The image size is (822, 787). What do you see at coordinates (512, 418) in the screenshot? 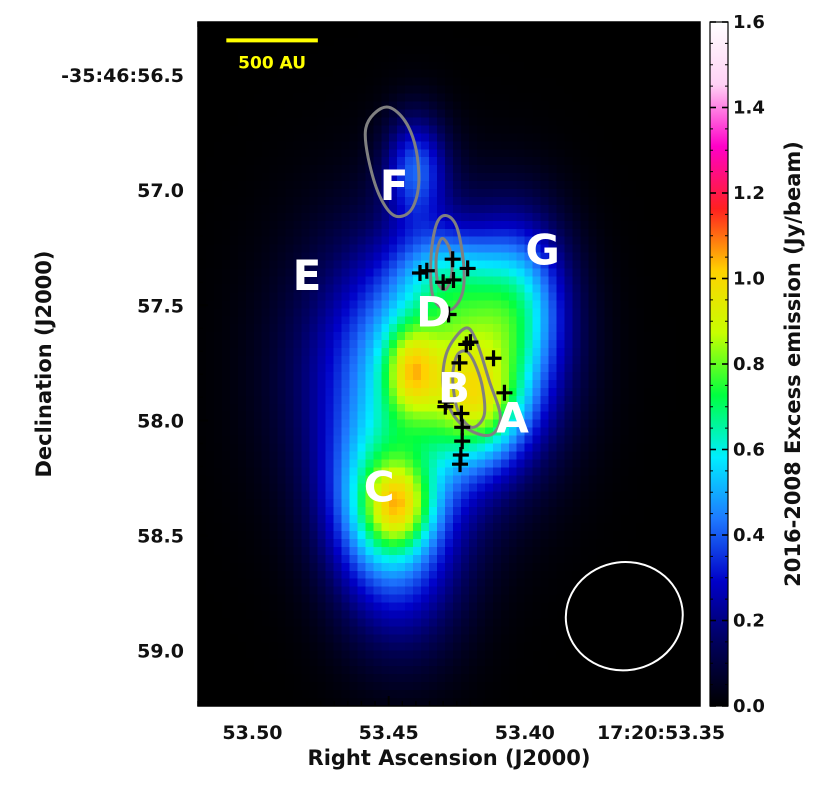
I see `source-label-a: A` at bounding box center [512, 418].